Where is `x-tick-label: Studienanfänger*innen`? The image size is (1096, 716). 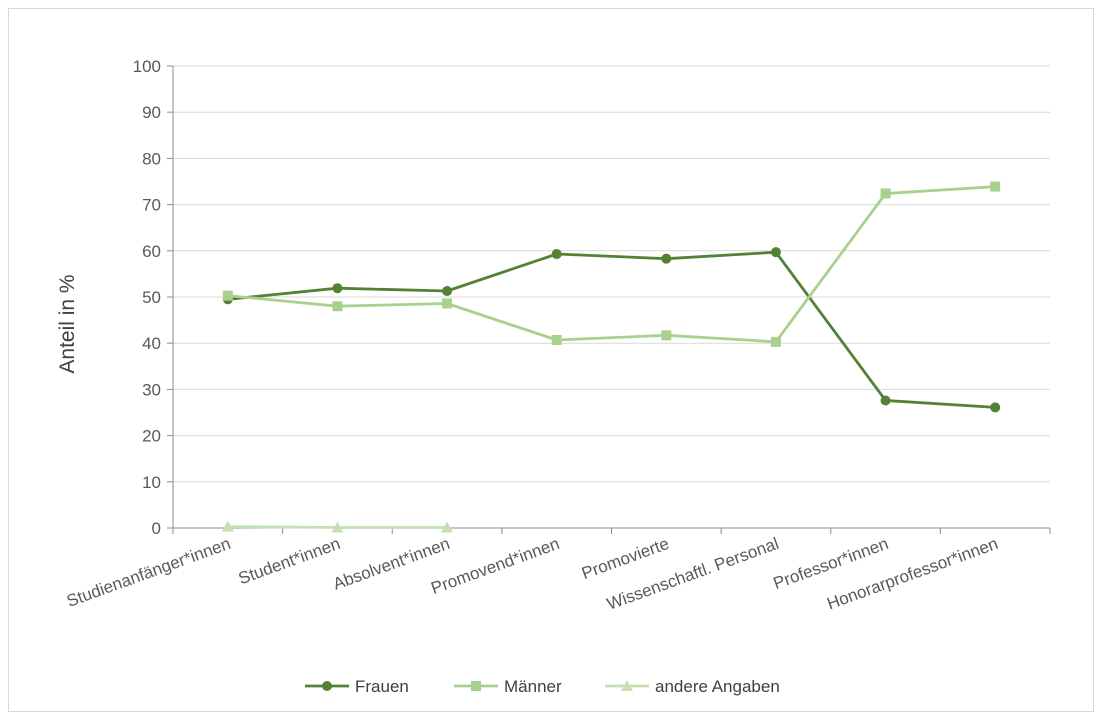 x-tick-label: Studienanfänger*innen is located at coordinates (148, 572).